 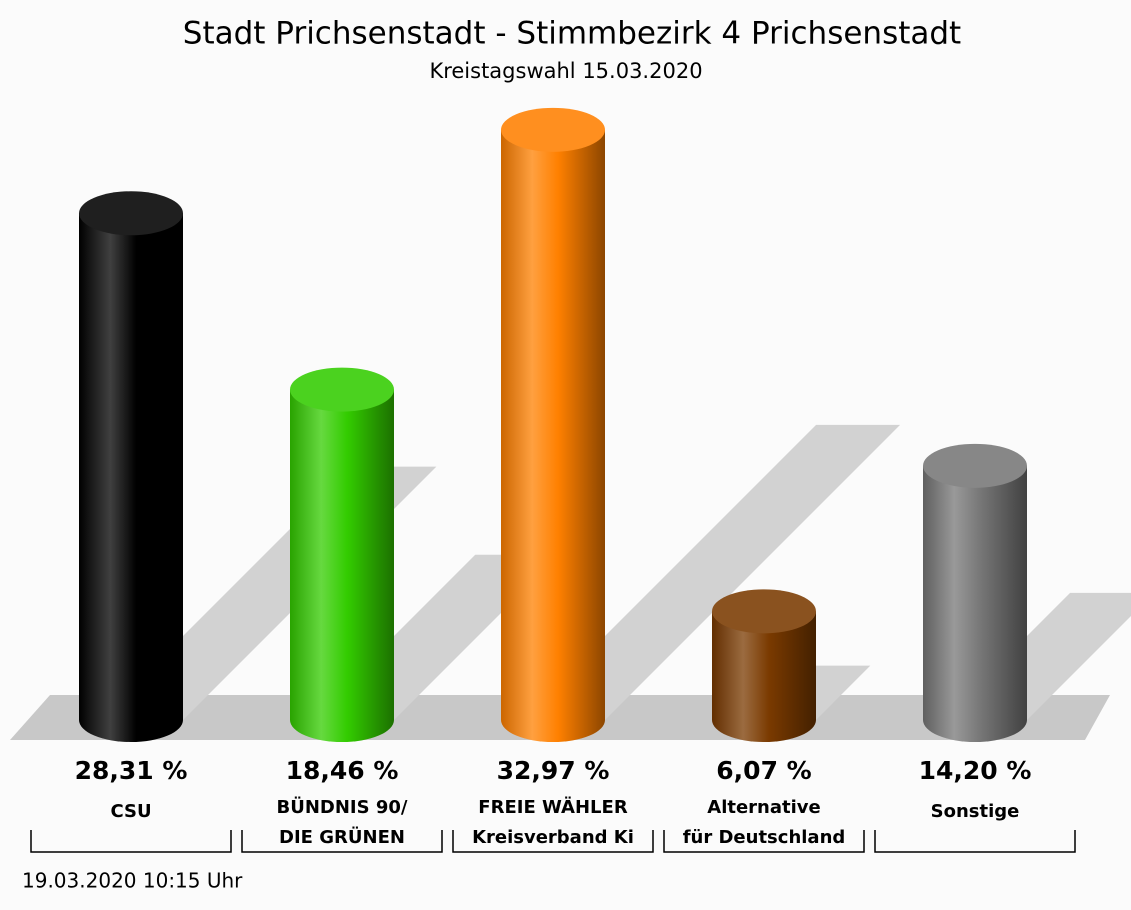 I want to click on category-label: Alternative, so click(x=763, y=807).